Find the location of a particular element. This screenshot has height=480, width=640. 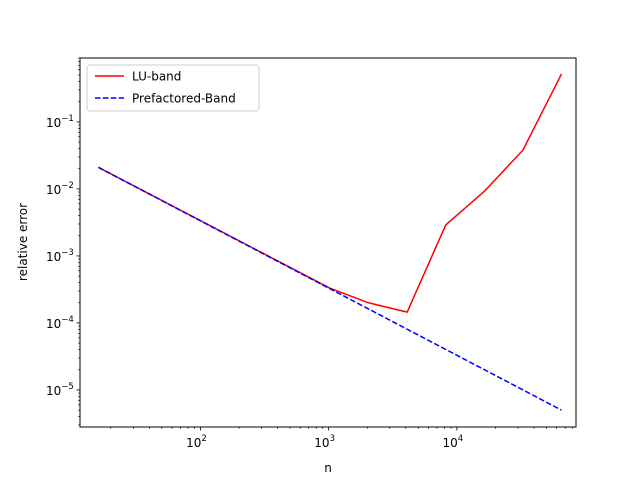

legend-label: LU-band is located at coordinates (156, 77).